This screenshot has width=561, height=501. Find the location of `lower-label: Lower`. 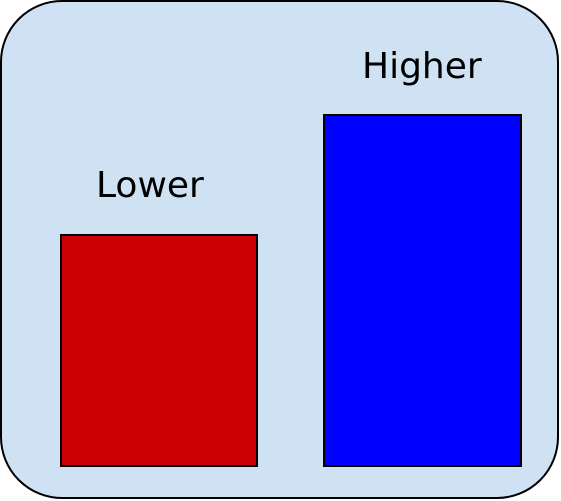

lower-label: Lower is located at coordinates (150, 185).